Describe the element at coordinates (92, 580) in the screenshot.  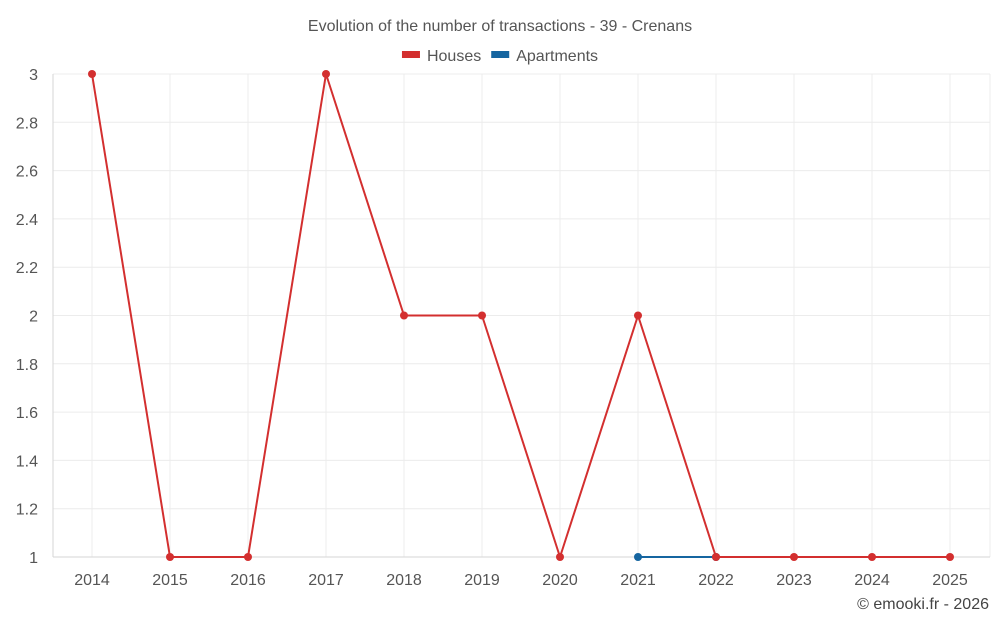
I see `x-tick-label: 2014` at that location.